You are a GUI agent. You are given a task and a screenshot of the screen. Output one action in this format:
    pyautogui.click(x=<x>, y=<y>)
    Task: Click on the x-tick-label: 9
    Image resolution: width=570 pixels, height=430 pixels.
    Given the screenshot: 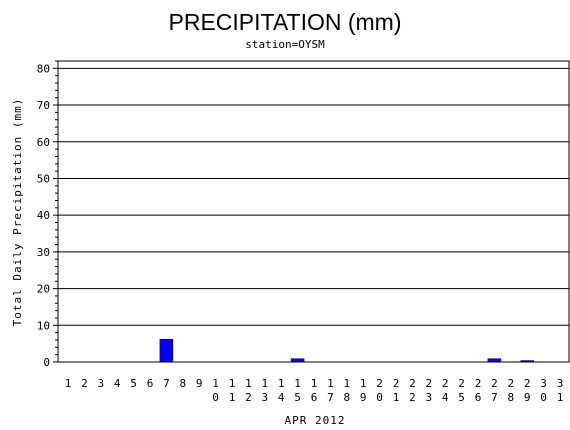 What is the action you would take?
    pyautogui.click(x=199, y=383)
    